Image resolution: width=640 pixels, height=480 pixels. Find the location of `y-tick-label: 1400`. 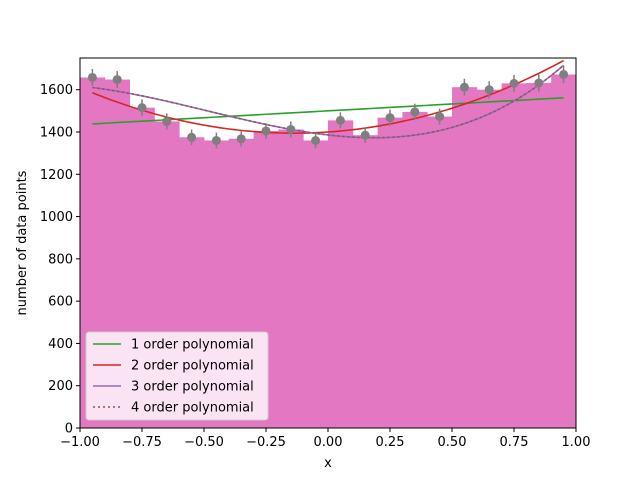

y-tick-label: 1400 is located at coordinates (56, 133).